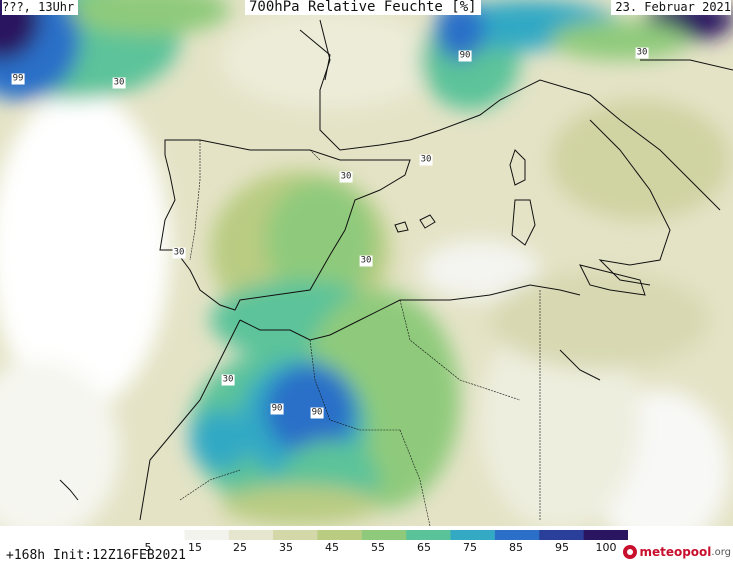 This screenshot has width=733, height=566. Describe the element at coordinates (606, 547) in the screenshot. I see `colorbar-tick: 100` at that location.